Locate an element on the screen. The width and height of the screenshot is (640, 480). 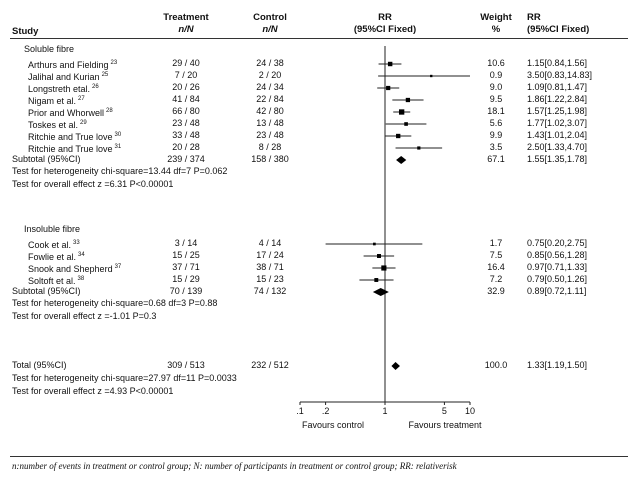
study-name: Longstreth etal. is located at coordinates (59, 89).